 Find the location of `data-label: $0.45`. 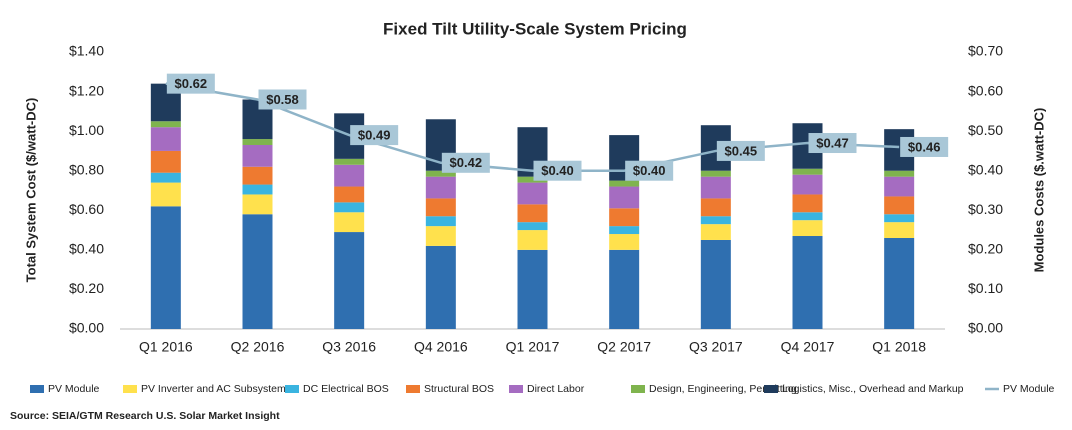

data-label: $0.45 is located at coordinates (741, 150).